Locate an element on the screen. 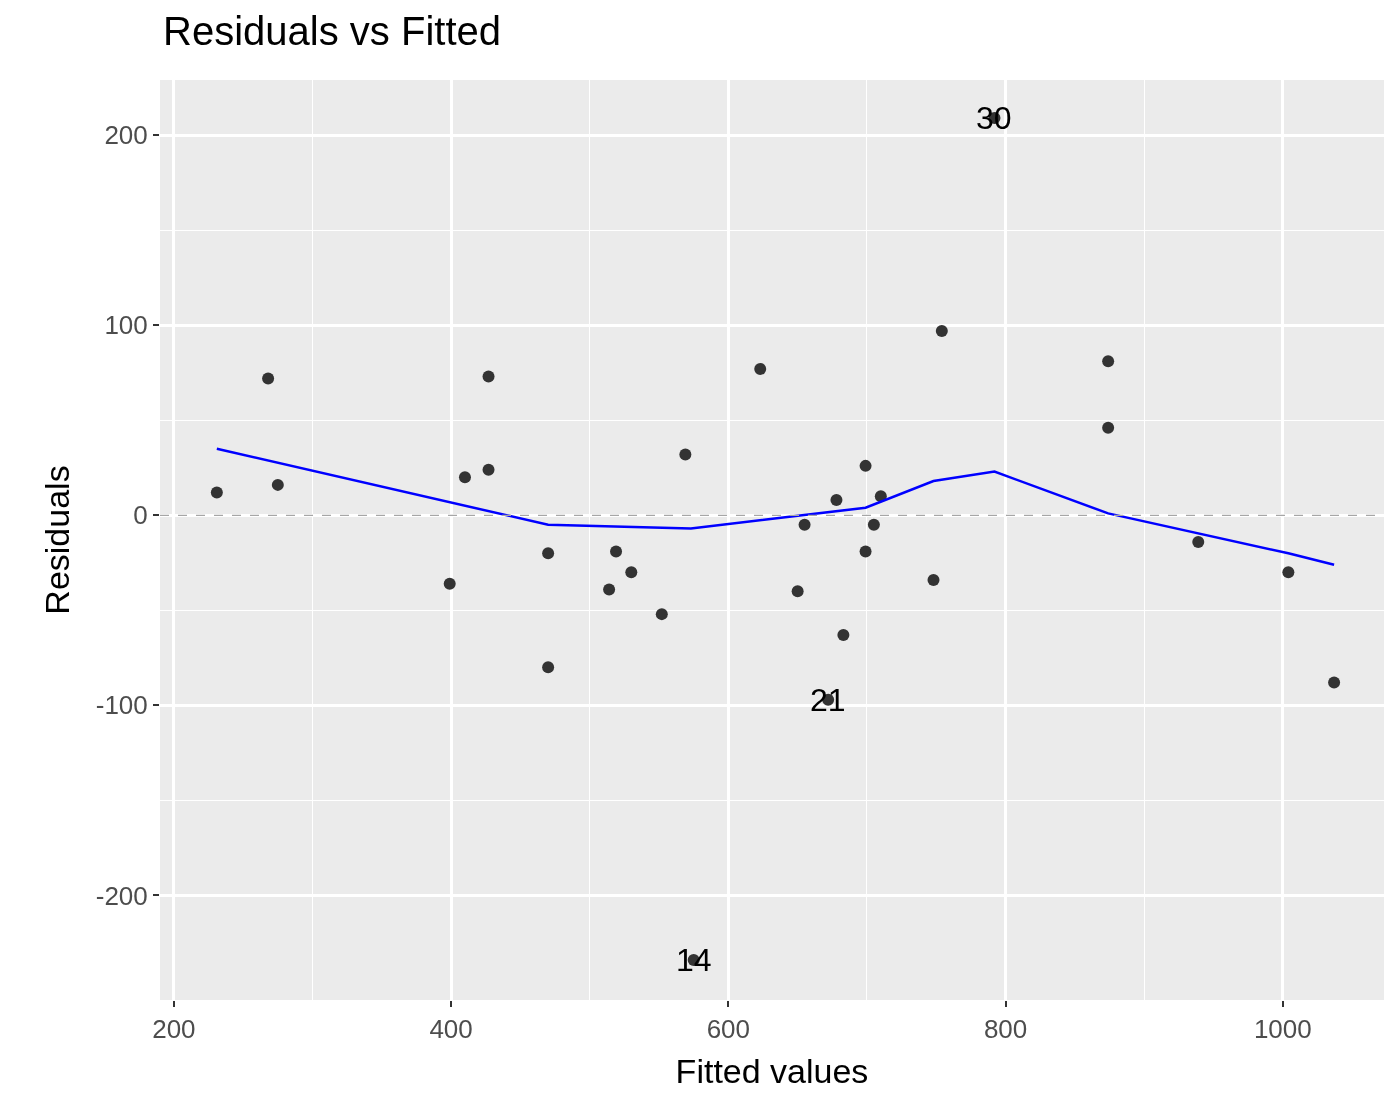  x-tick-label: 1000 is located at coordinates (1282, 1029).